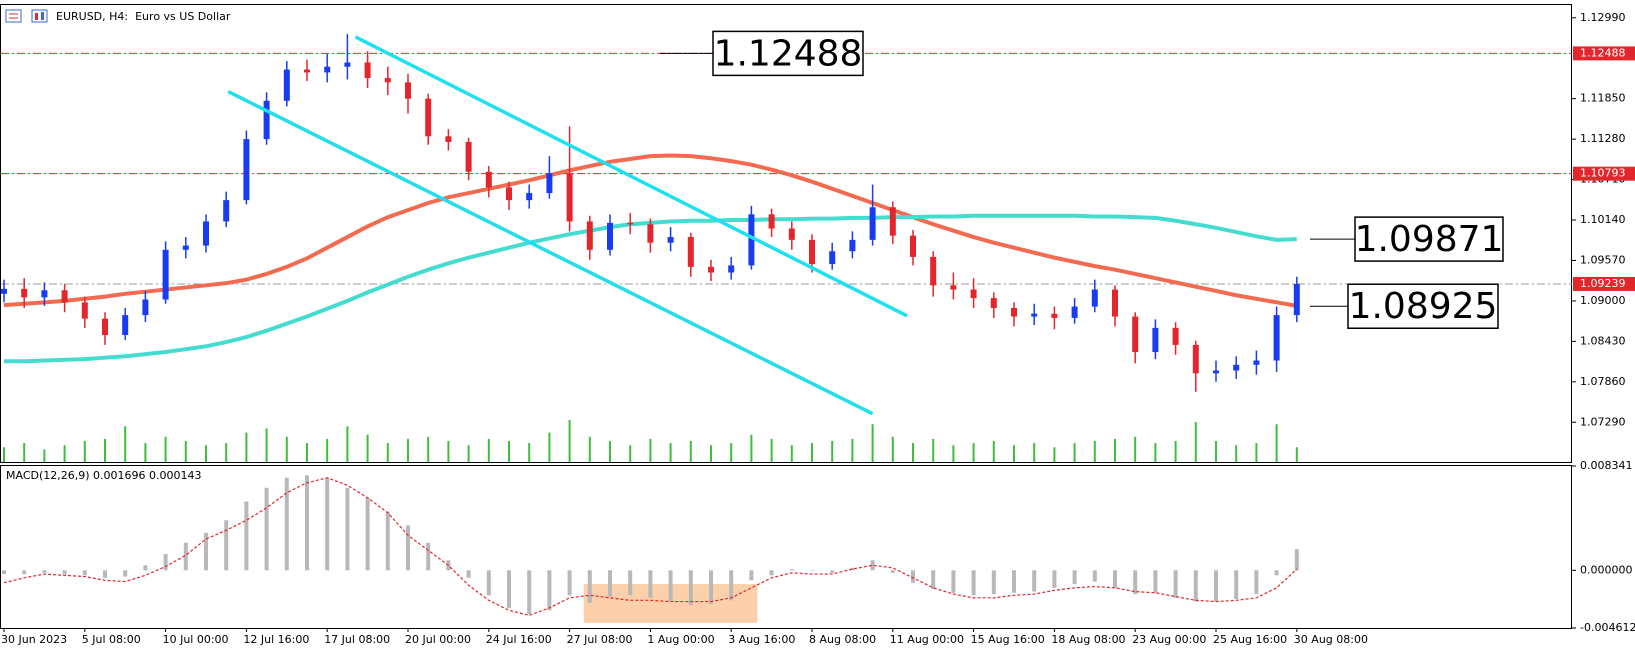 Image resolution: width=1635 pixels, height=656 pixels. I want to click on y-tick-label: 1.08430, so click(1603, 340).